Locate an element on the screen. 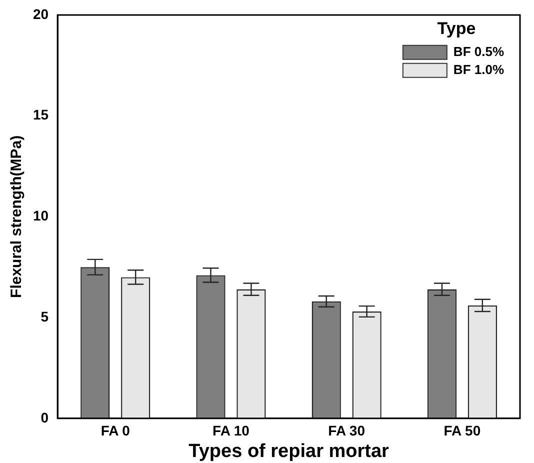 Image resolution: width=534 pixels, height=463 pixels. x-tick-label: FA 30 is located at coordinates (347, 430).